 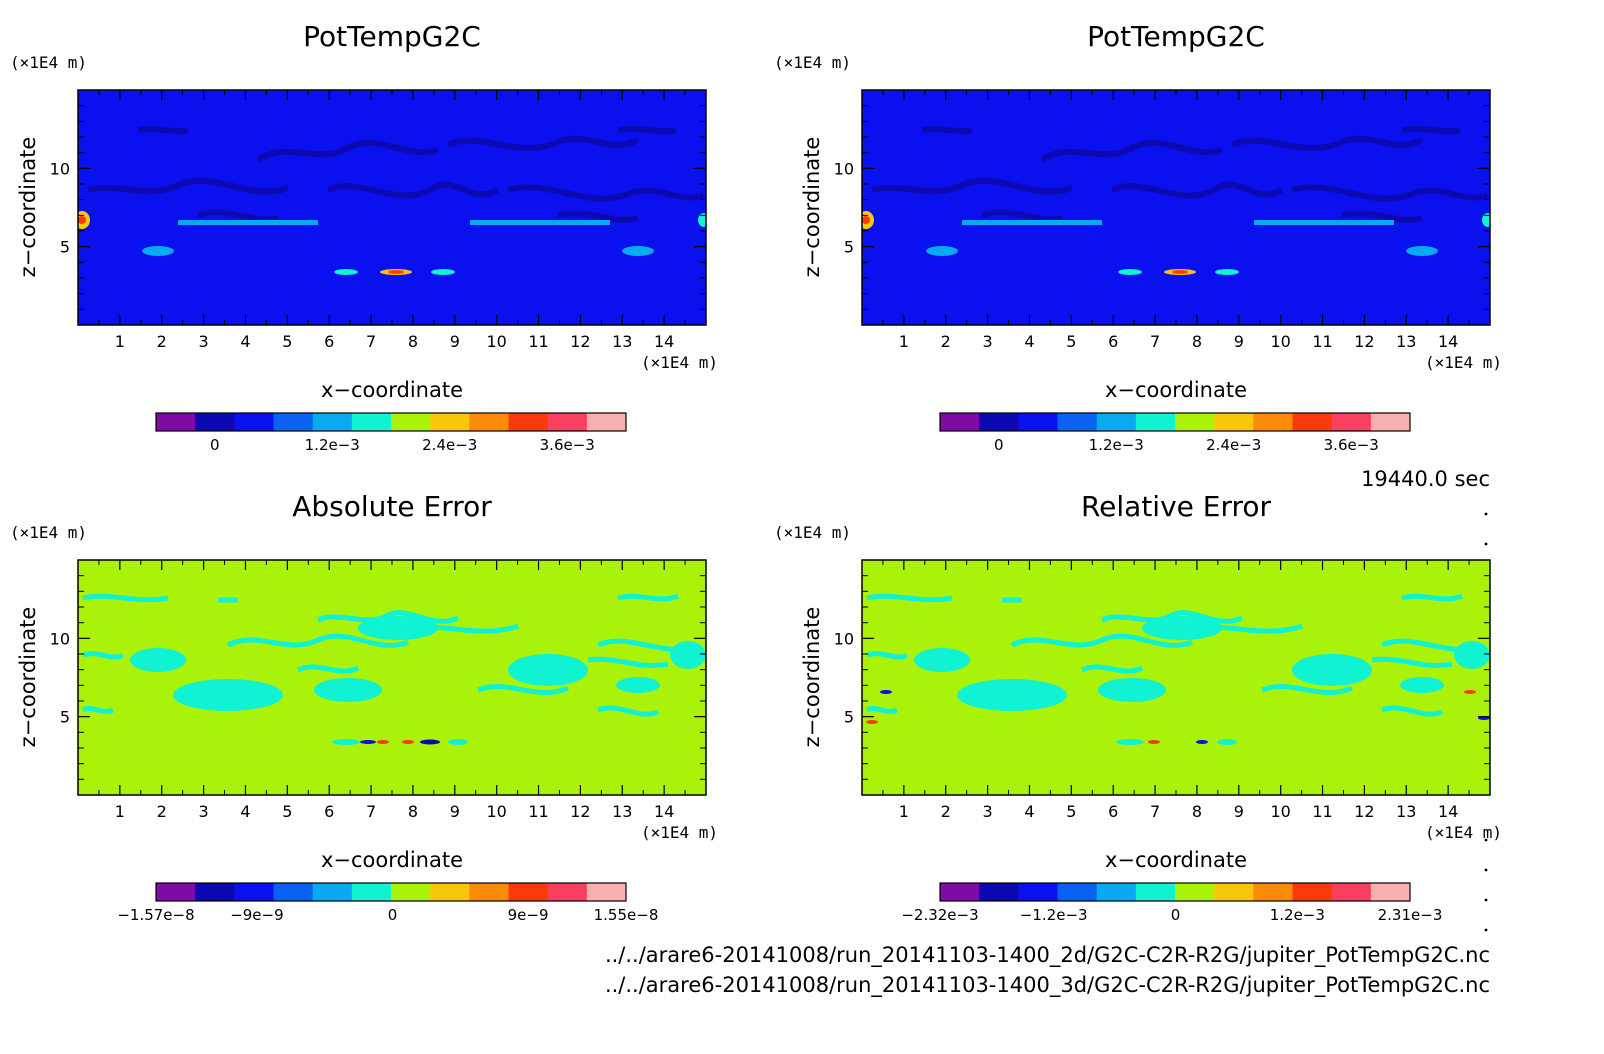 I want to click on x-tick-label: 10, so click(x=1280, y=811).